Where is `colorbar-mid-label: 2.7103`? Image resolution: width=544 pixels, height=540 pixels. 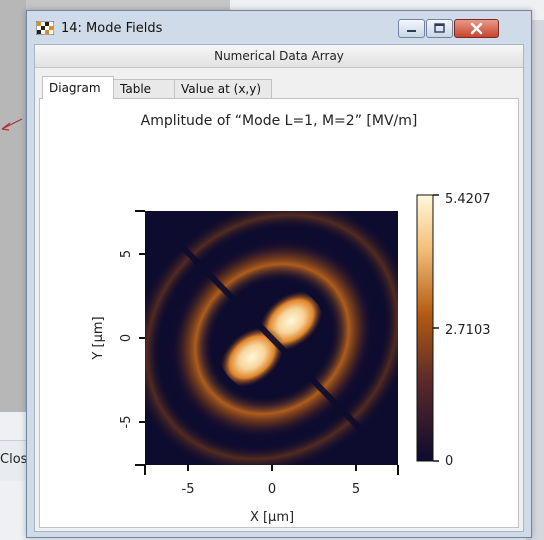 colorbar-mid-label: 2.7103 is located at coordinates (468, 330).